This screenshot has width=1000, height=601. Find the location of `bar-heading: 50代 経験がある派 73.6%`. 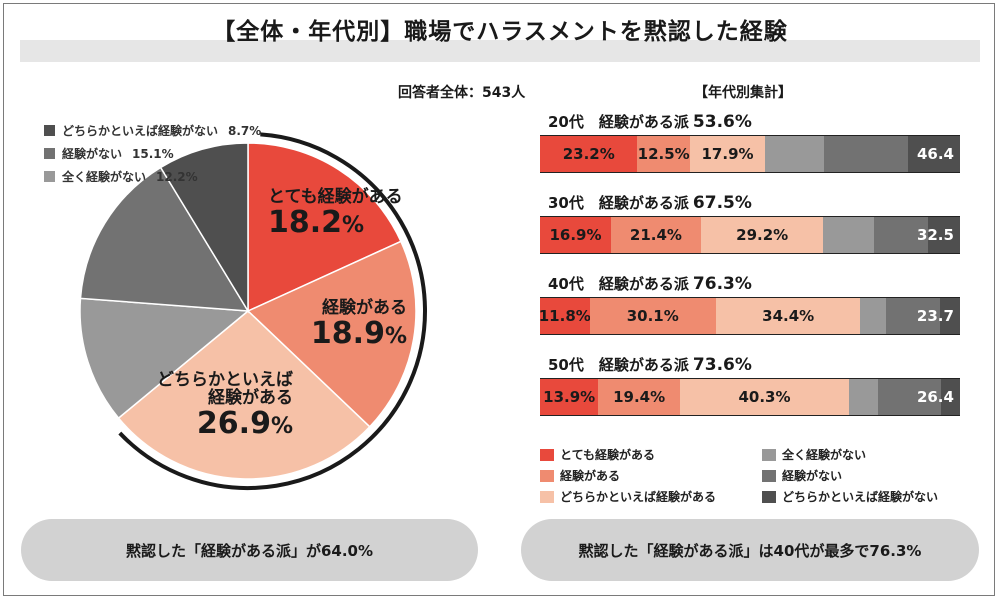

bar-heading: 50代 経験がある派 73.6% is located at coordinates (650, 365).